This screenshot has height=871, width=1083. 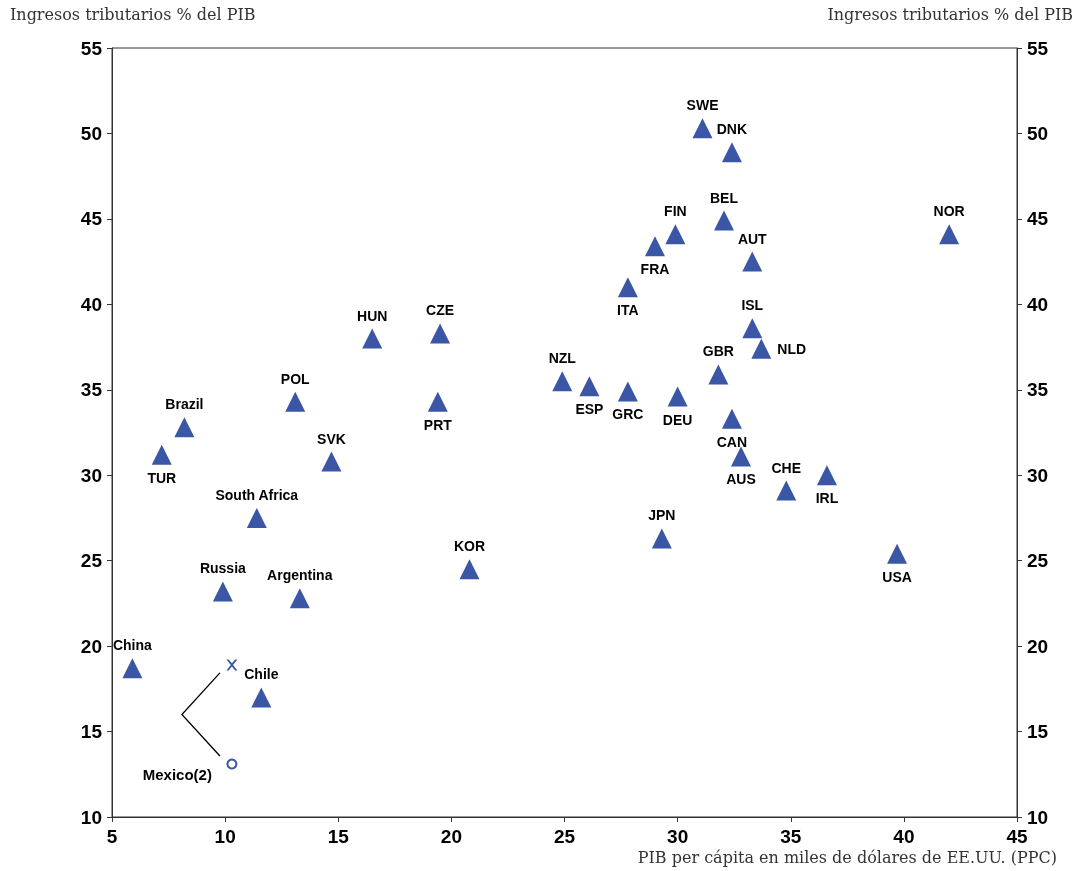 I want to click on y-tick-label: 15, so click(x=91, y=732).